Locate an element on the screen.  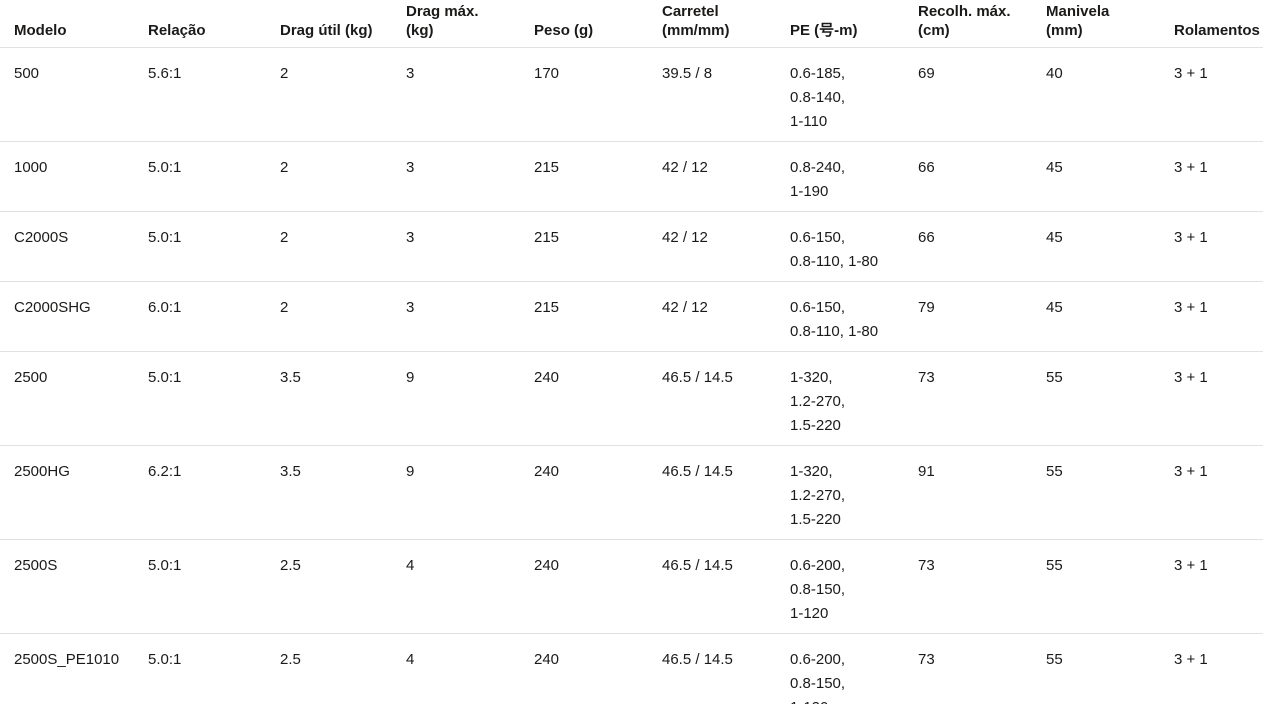
column-header-pe: PE (号-m) is located at coordinates (840, 24).